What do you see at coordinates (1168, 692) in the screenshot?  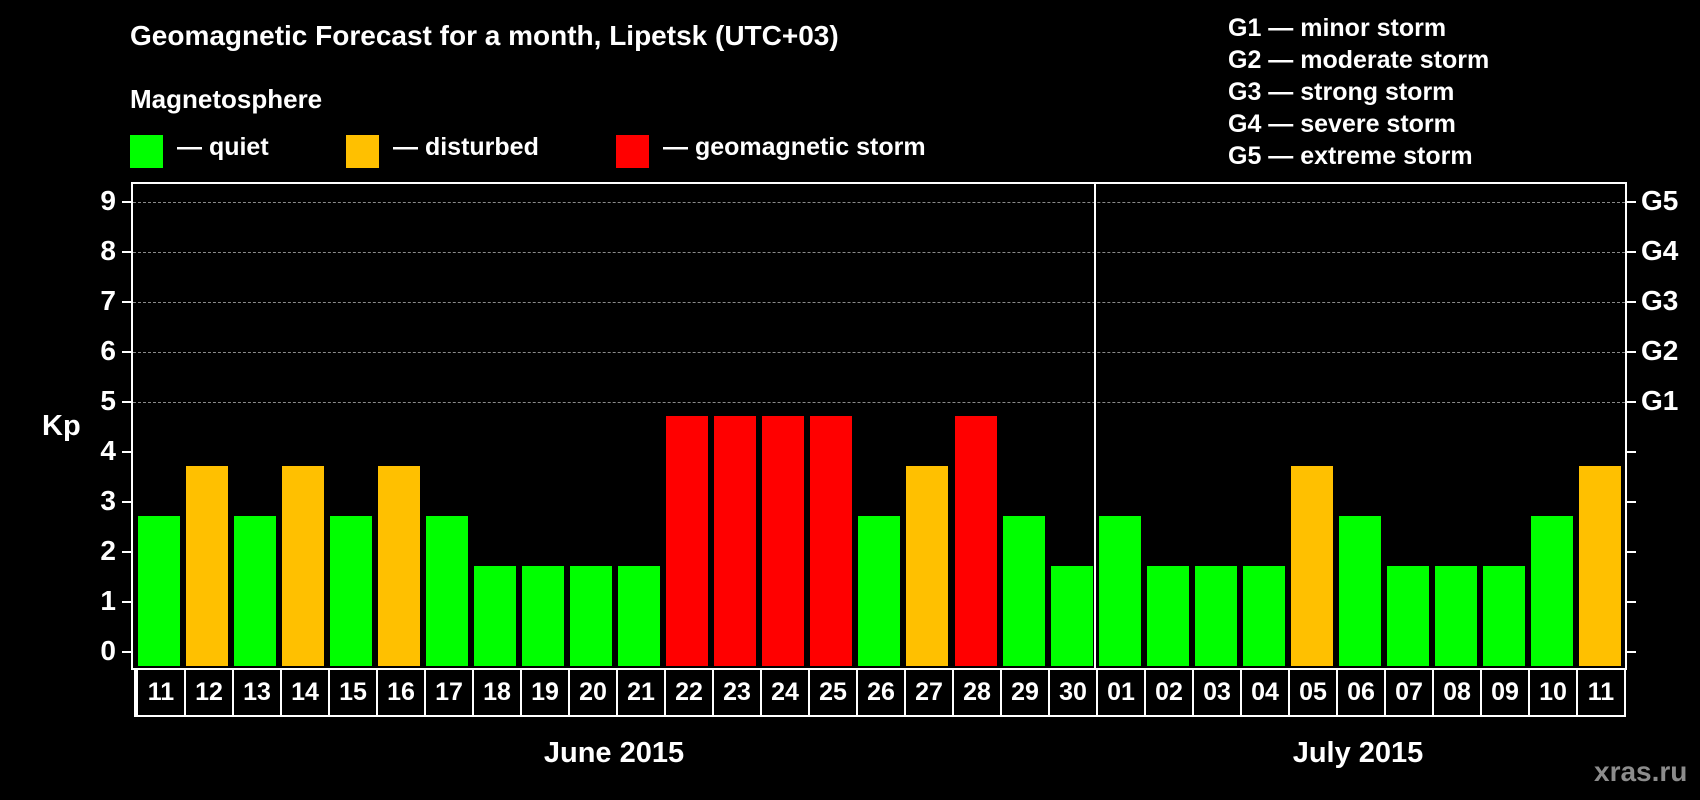 I see `date-cell: 02` at bounding box center [1168, 692].